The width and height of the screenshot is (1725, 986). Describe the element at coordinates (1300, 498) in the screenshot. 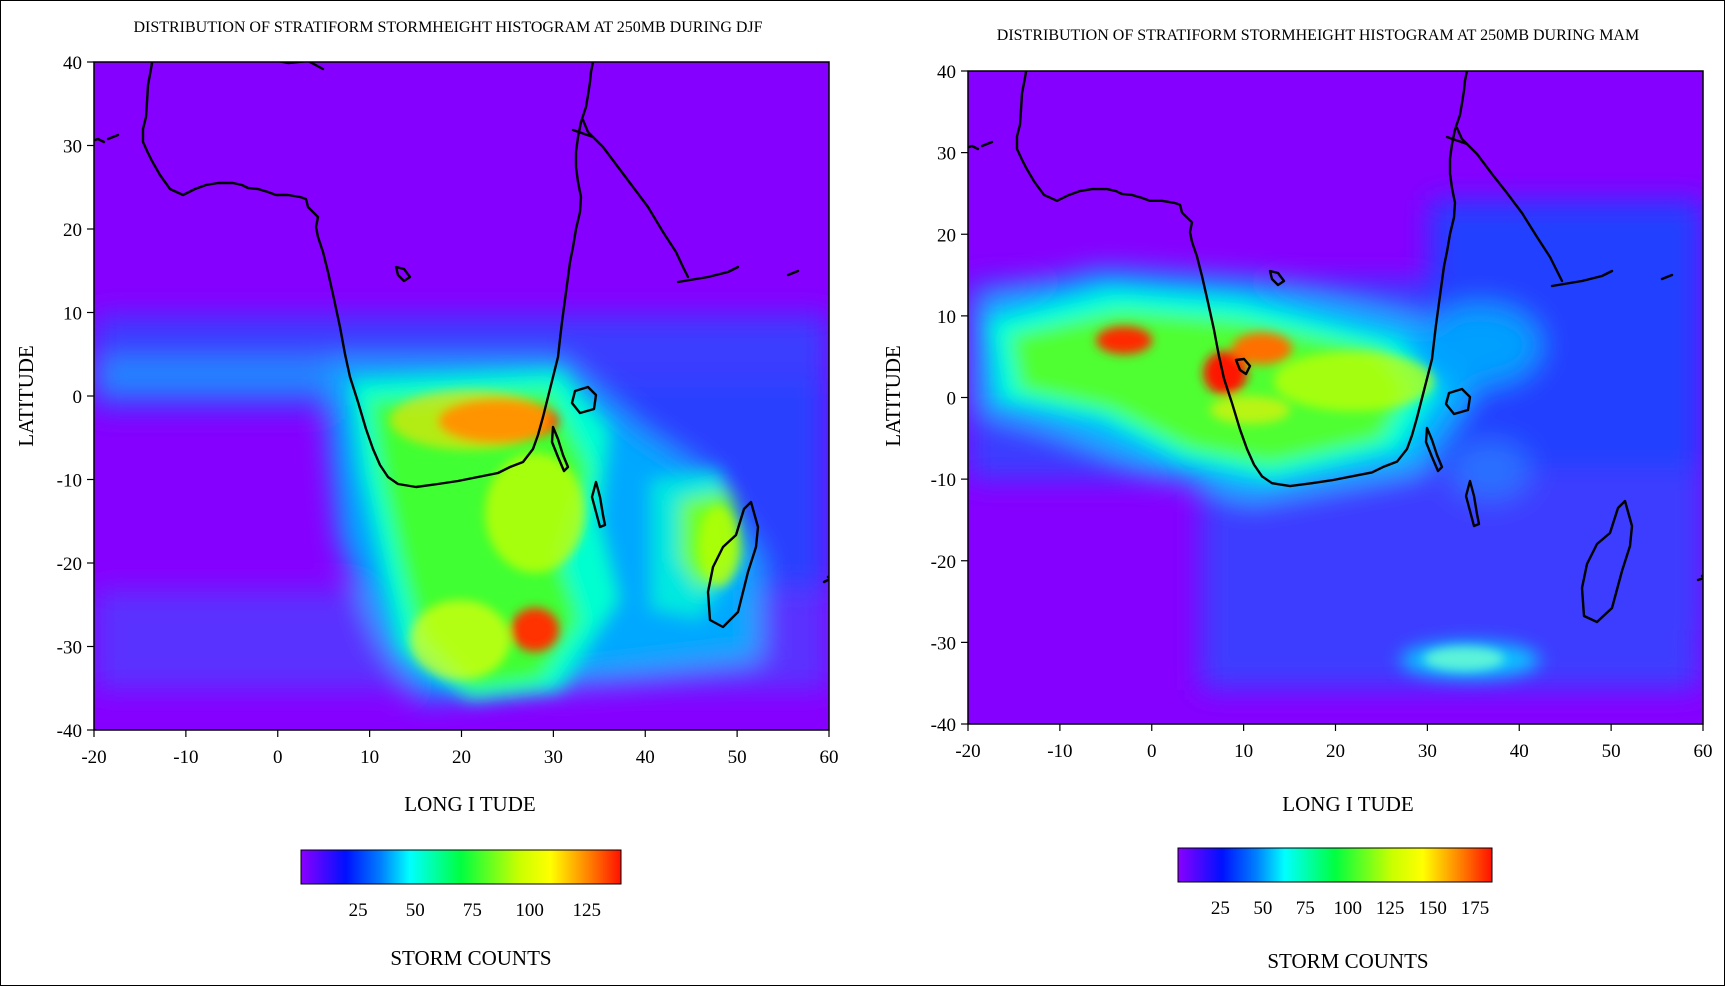

I see `heatmap-hotspots-mam` at that location.